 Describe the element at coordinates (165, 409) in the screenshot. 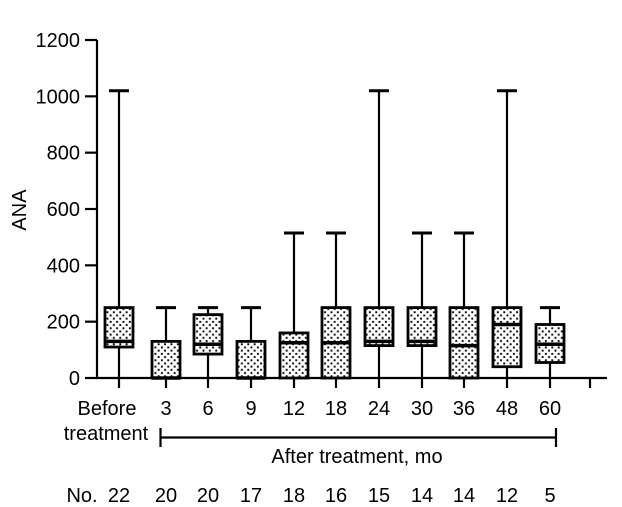

I see `x-tick-label: 3` at that location.